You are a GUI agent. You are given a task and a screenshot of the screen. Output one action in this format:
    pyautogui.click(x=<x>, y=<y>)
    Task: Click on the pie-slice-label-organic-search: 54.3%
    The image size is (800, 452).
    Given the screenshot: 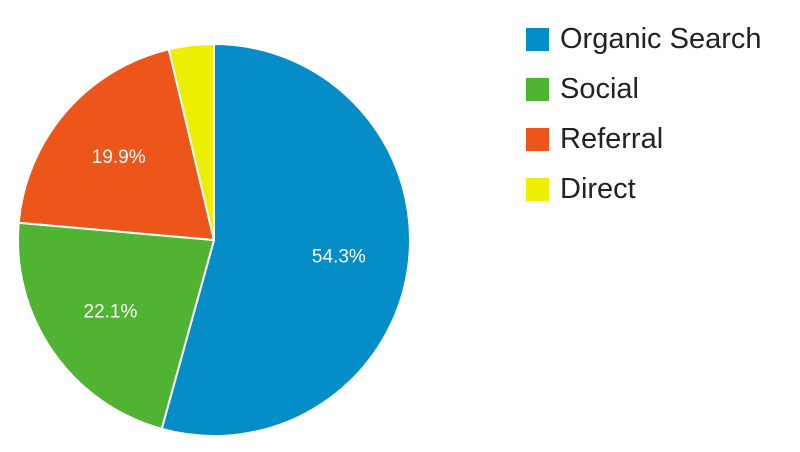 What is the action you would take?
    pyautogui.click(x=339, y=256)
    